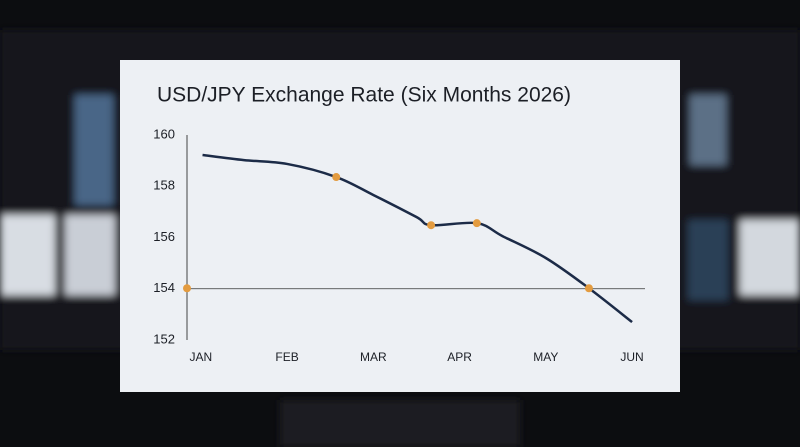 Image resolution: width=800 pixels, height=447 pixels. I want to click on x-tick-label: FEB, so click(286, 357).